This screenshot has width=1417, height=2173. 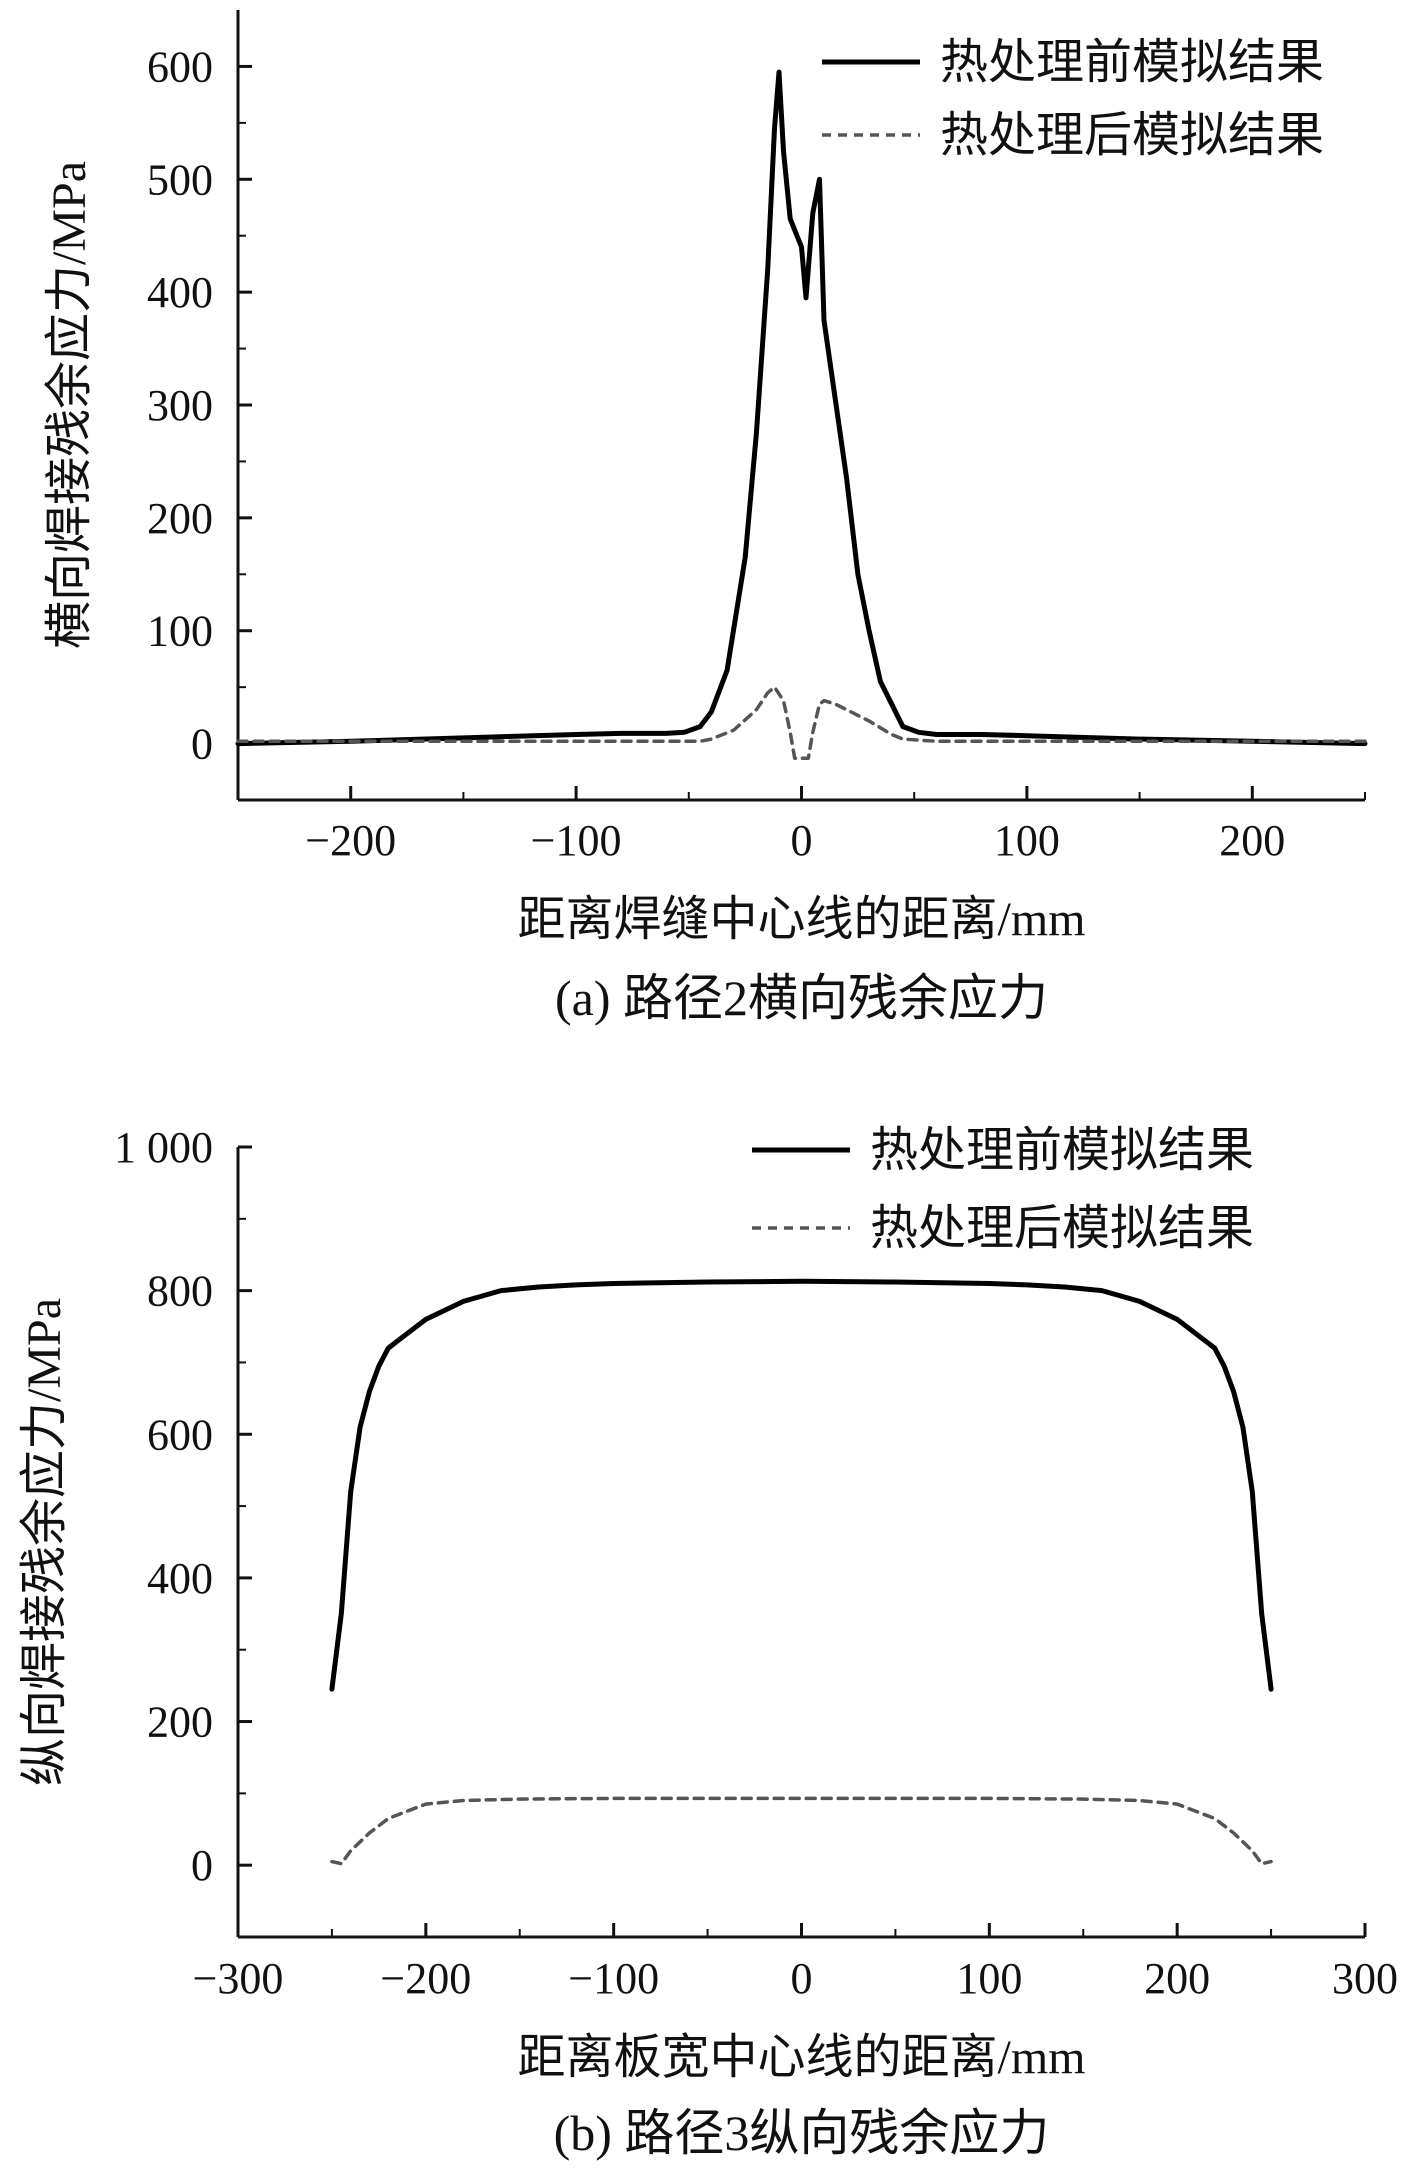 I want to click on y-axis-title: 纵向焊接残余应力/MPa, so click(x=44, y=1542).